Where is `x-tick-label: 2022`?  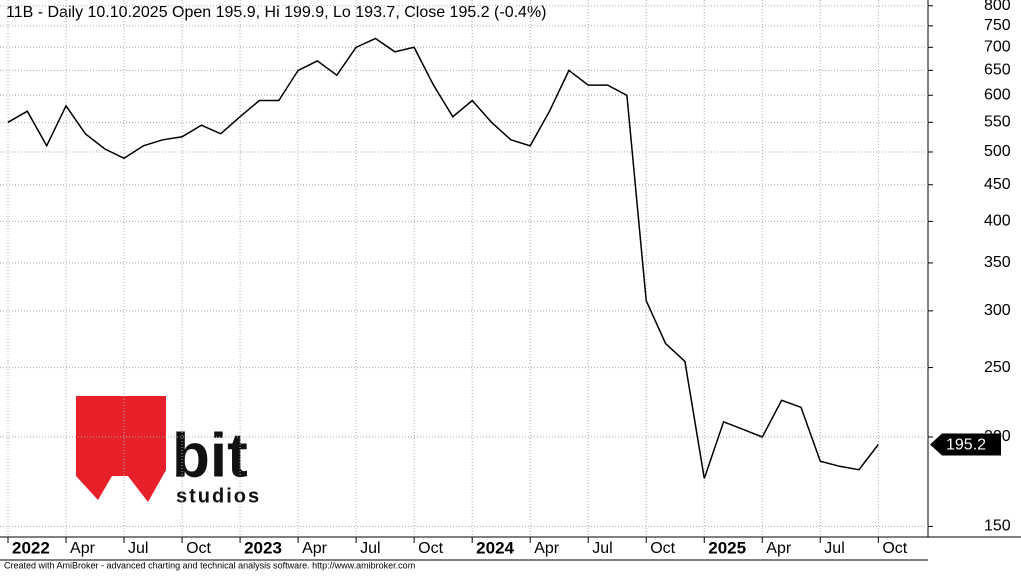 x-tick-label: 2022 is located at coordinates (31, 547).